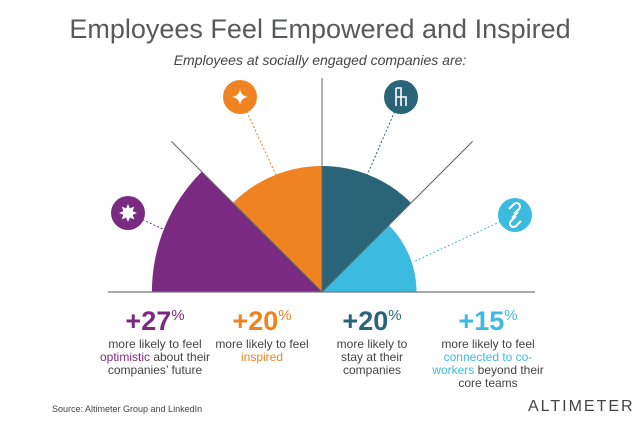 The height and width of the screenshot is (423, 640). Describe the element at coordinates (515, 215) in the screenshot. I see `link-glyph` at that location.